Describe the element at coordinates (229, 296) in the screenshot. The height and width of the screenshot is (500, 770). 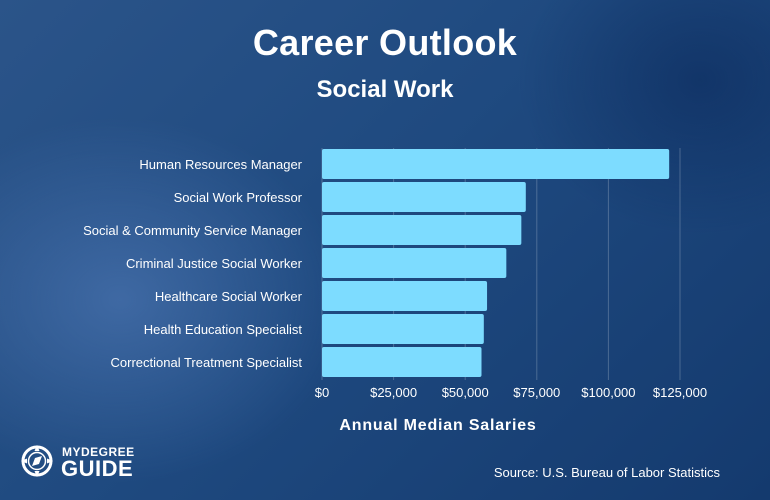
I see `category-label: Healthcare Social Worker` at that location.